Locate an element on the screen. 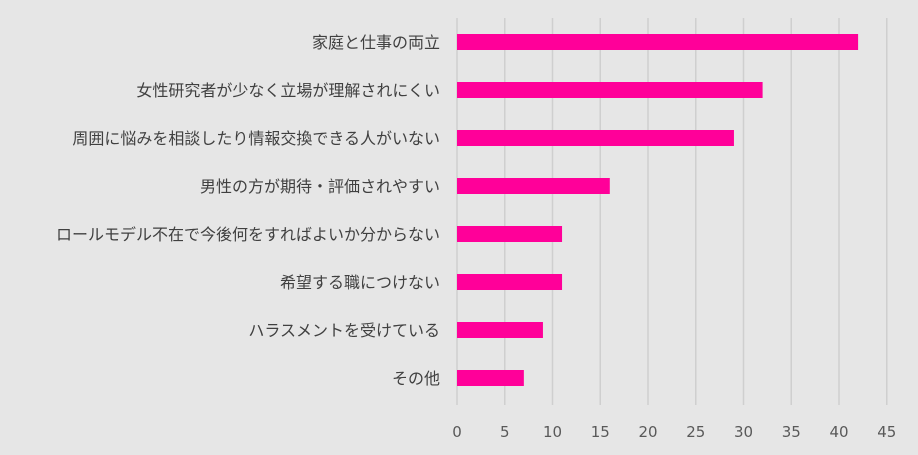 The image size is (918, 455). x-tick-label: 25 is located at coordinates (695, 432).